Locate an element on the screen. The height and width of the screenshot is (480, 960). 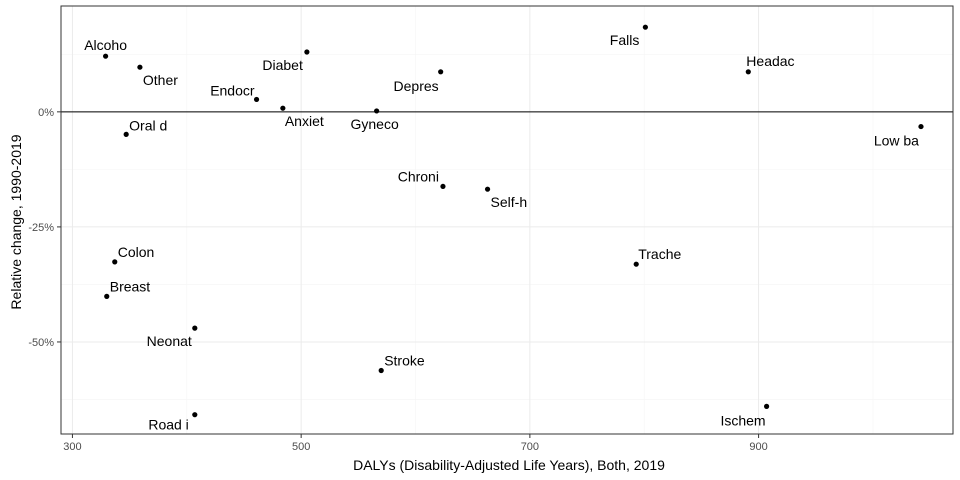
point-label: Falls is located at coordinates (625, 40).